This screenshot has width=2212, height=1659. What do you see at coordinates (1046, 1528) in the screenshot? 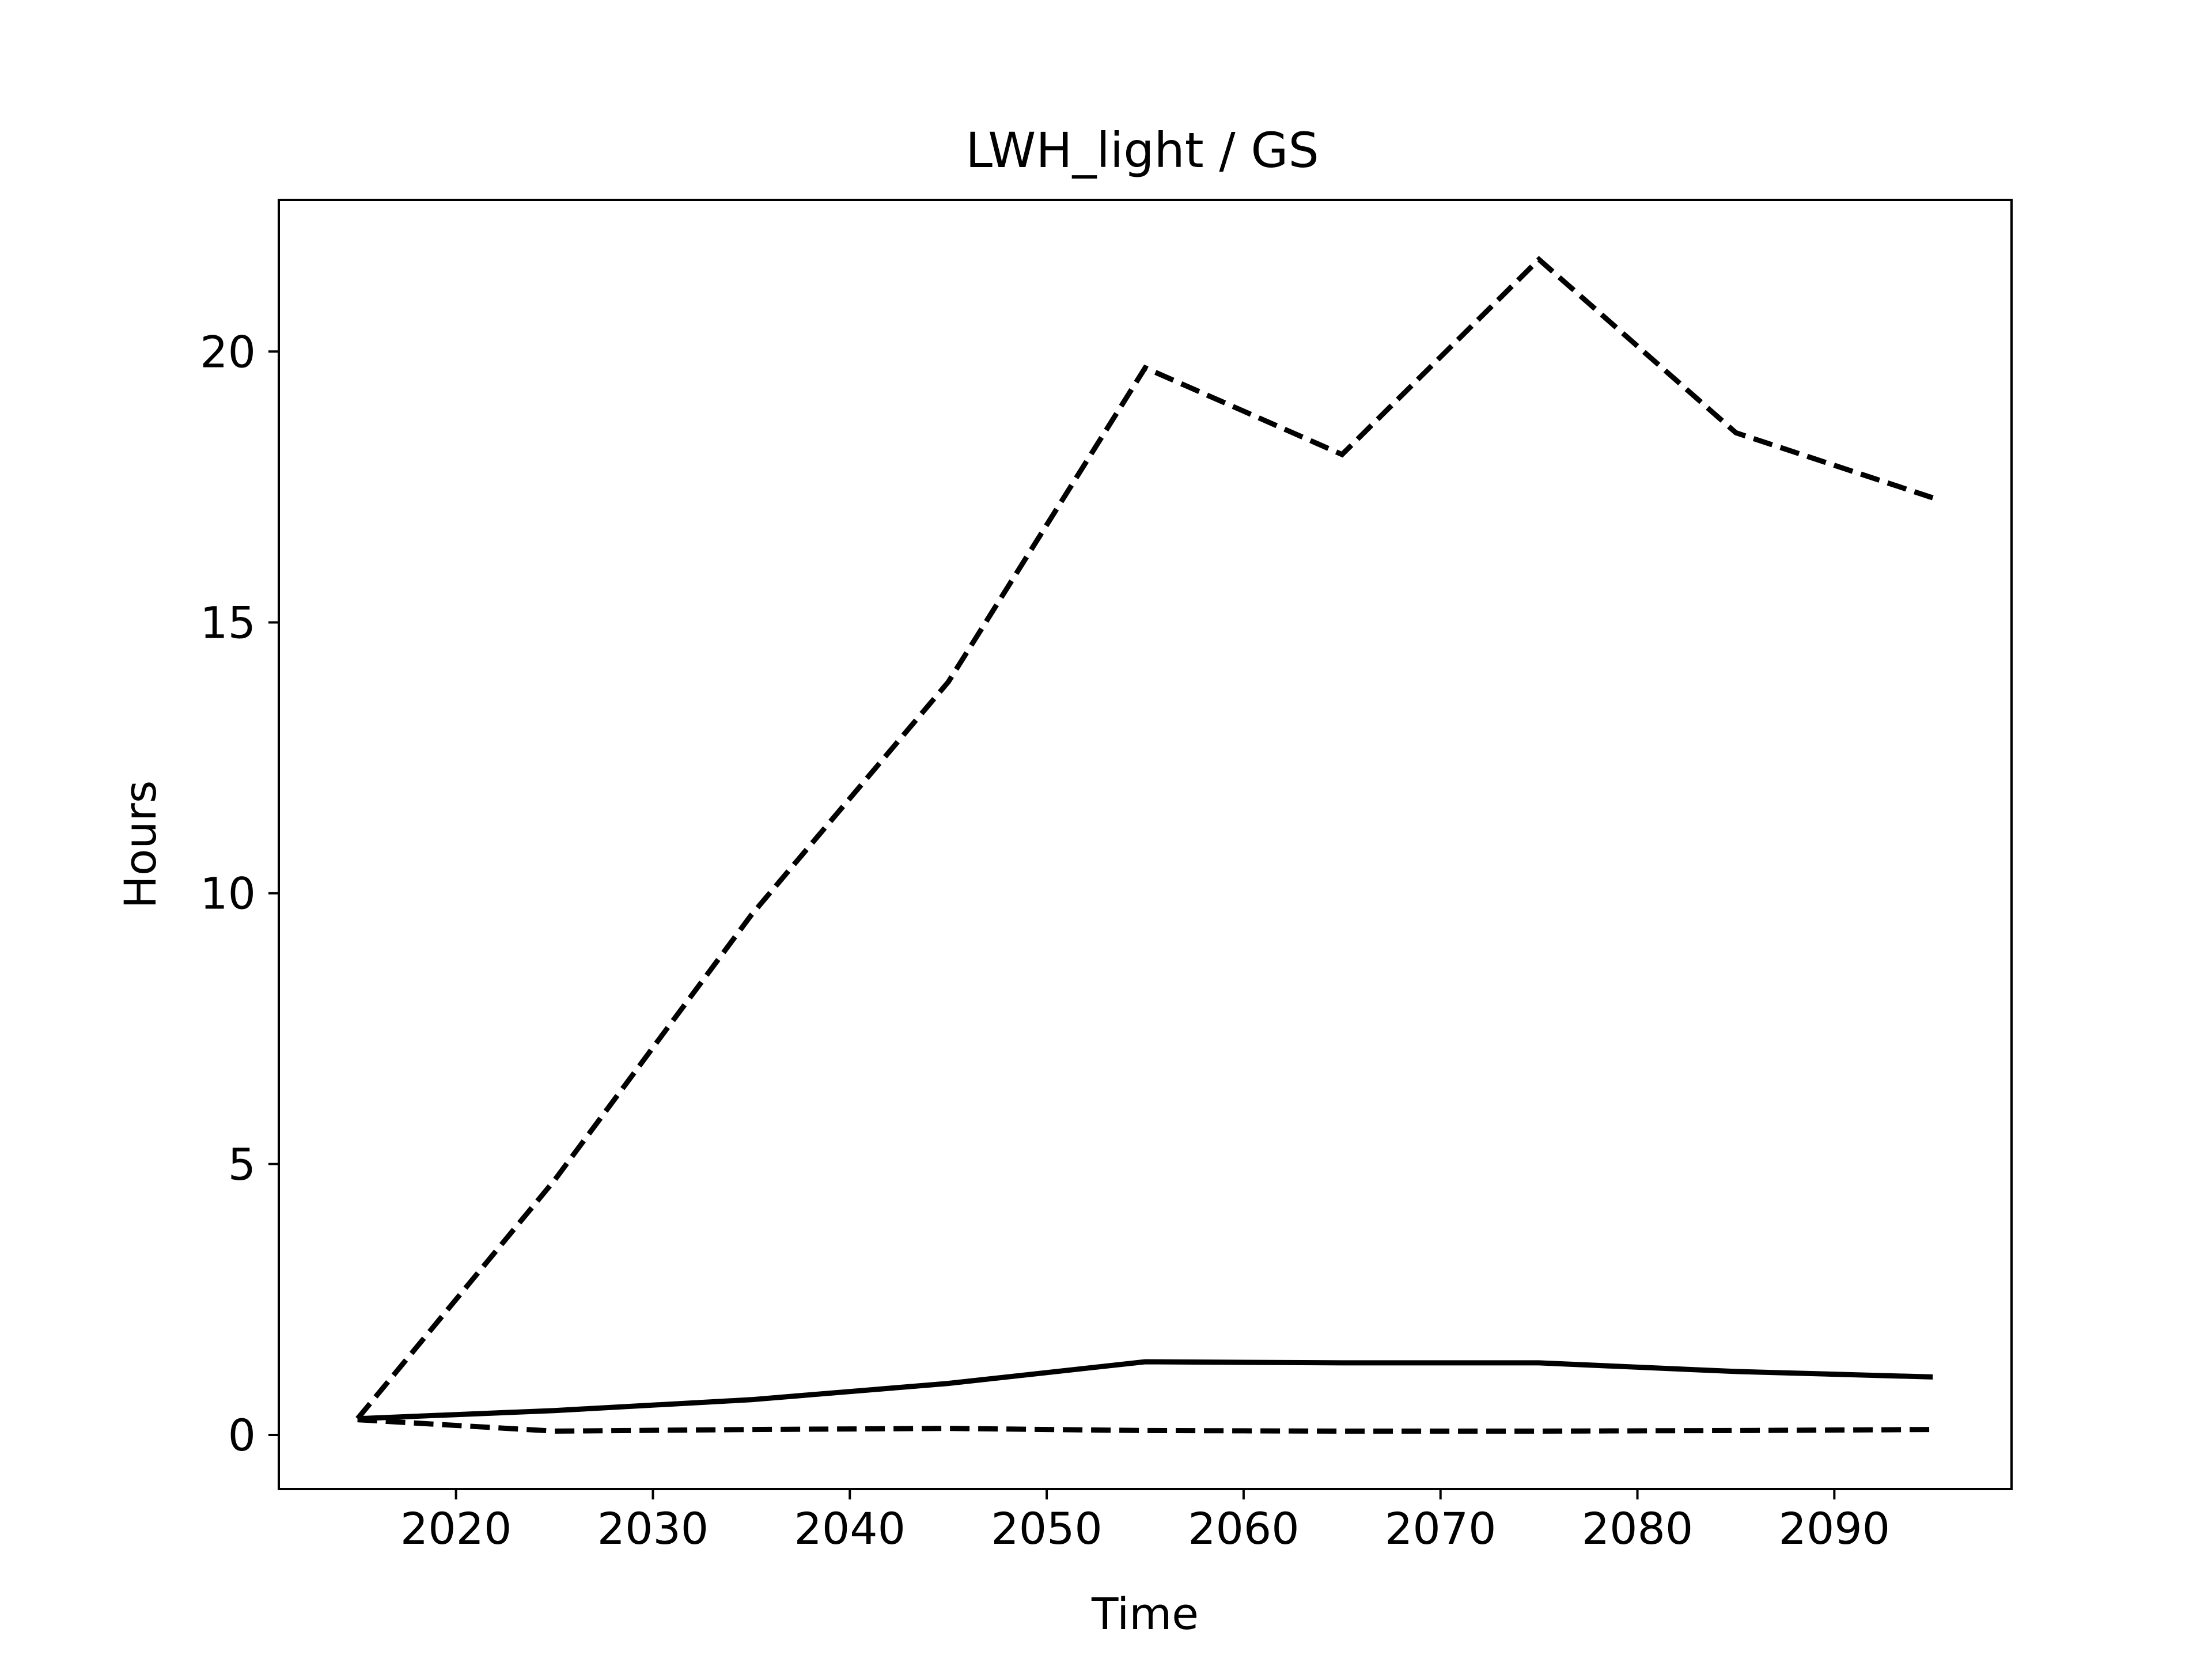
I see `x-tick-label: 2050` at bounding box center [1046, 1528].